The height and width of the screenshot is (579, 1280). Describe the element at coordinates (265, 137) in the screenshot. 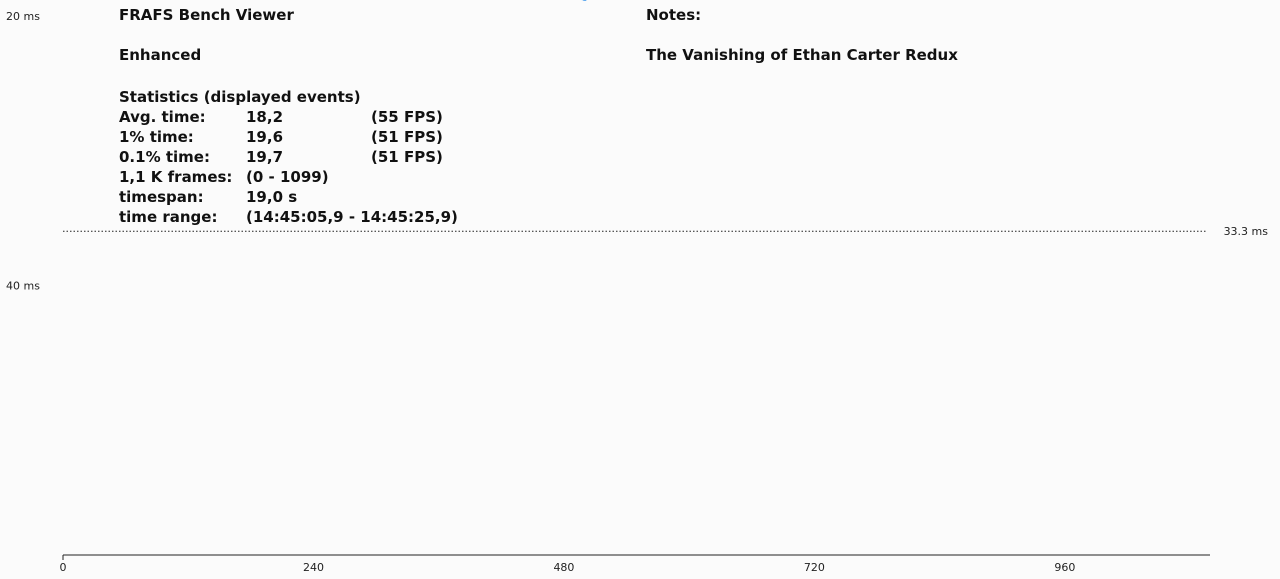

I see `stats-value: 19,6` at that location.